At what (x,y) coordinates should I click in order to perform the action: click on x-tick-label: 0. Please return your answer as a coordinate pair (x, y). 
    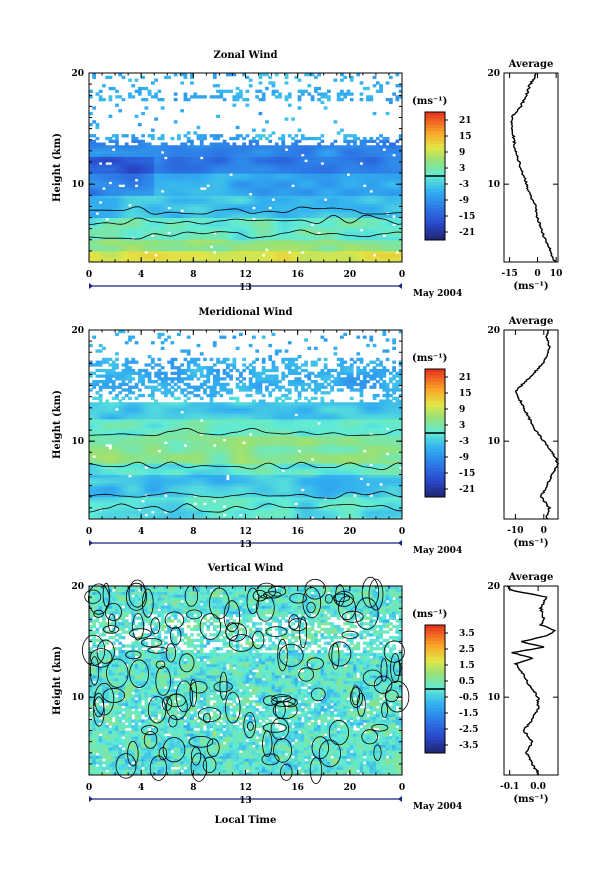
    Looking at the image, I should click on (89, 275).